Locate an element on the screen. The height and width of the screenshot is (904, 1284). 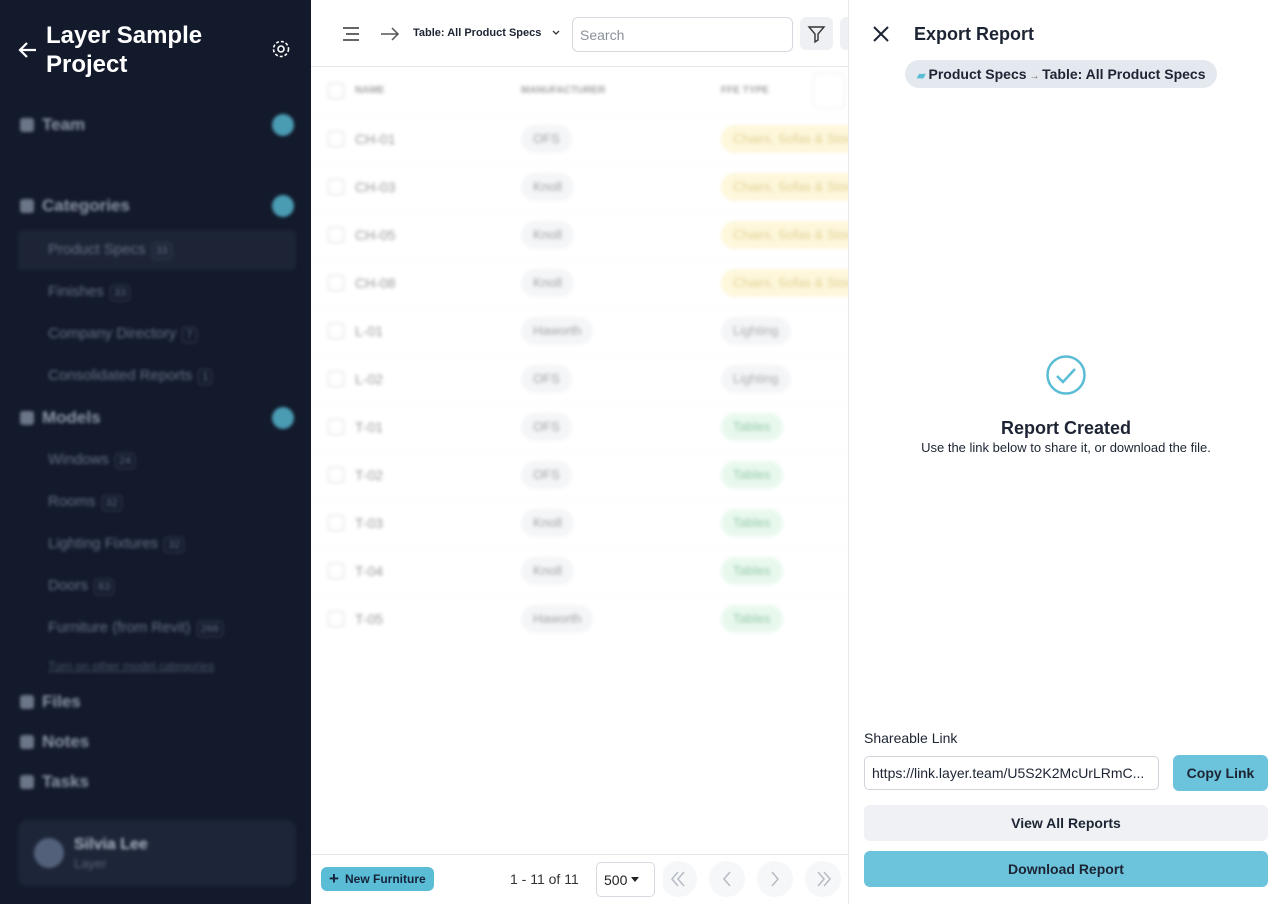
cell-name: CH-01 is located at coordinates (375, 139).